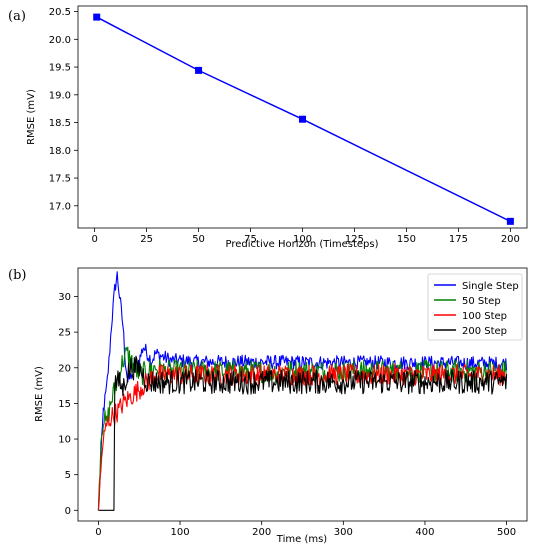 This screenshot has width=534, height=550. I want to click on y-tick-label: 0, so click(68, 511).